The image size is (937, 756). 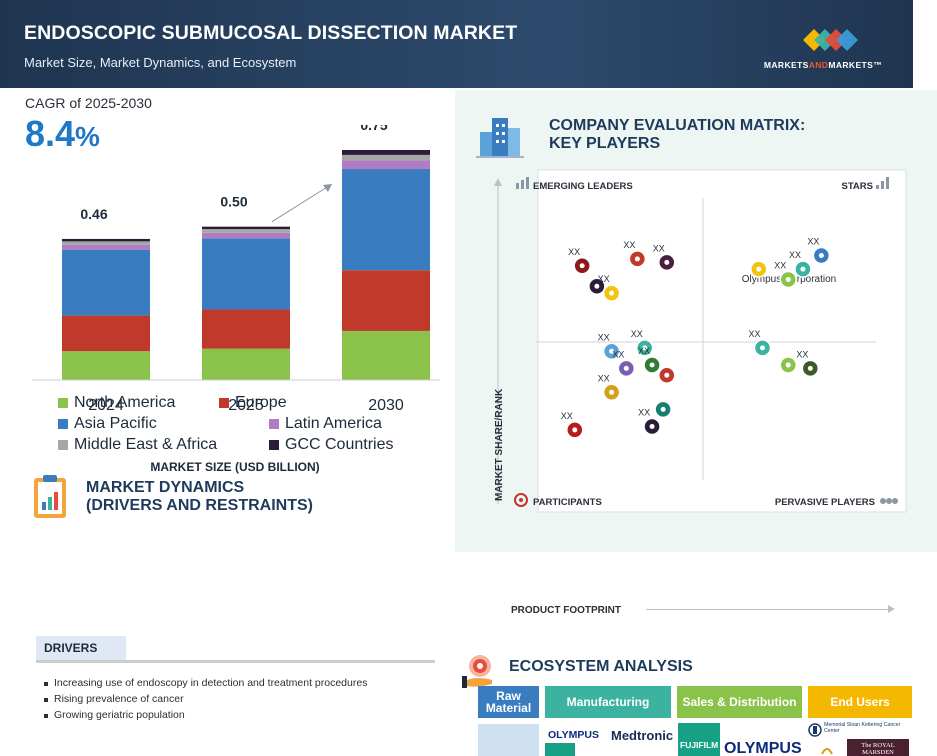 What do you see at coordinates (677, 134) in the screenshot?
I see `matrix-title: COMPANY EVALUATION MATRIX: KEY PLAYERS` at bounding box center [677, 134].